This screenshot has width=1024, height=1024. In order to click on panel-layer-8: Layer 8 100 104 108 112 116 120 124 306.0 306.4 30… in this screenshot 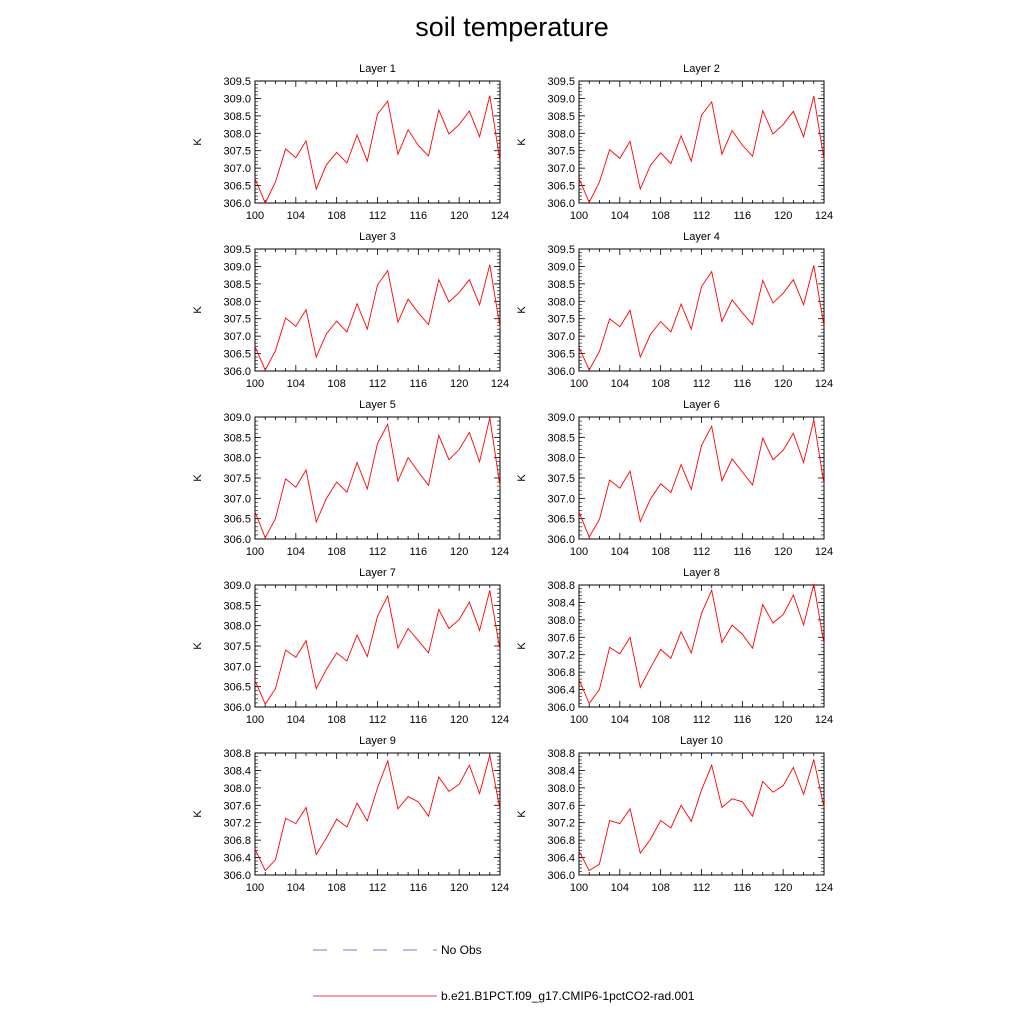, I will do `click(674, 646)`.